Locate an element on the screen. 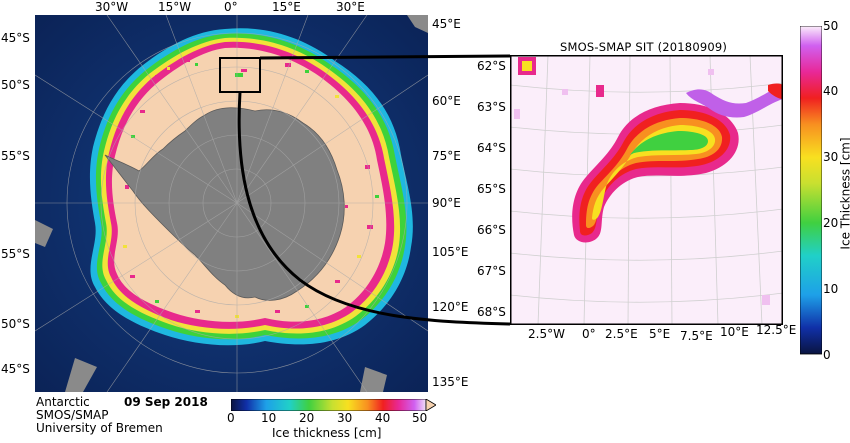  left-label-2: 50°S is located at coordinates (15, 85).